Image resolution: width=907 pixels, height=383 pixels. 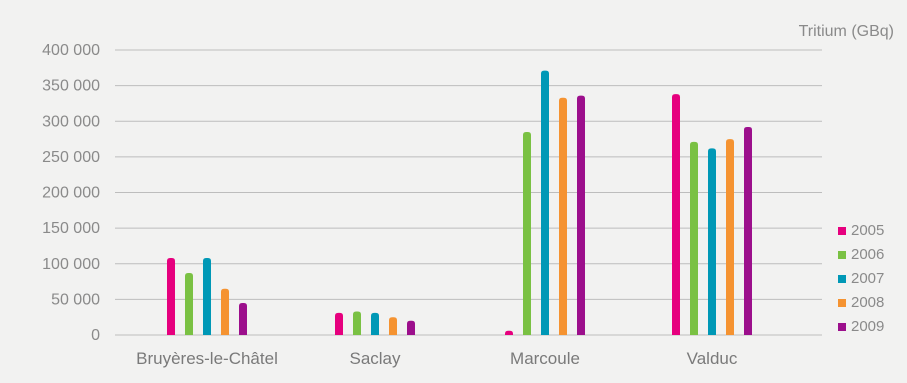 What do you see at coordinates (71, 86) in the screenshot?
I see `y-tick-label: 350 000` at bounding box center [71, 86].